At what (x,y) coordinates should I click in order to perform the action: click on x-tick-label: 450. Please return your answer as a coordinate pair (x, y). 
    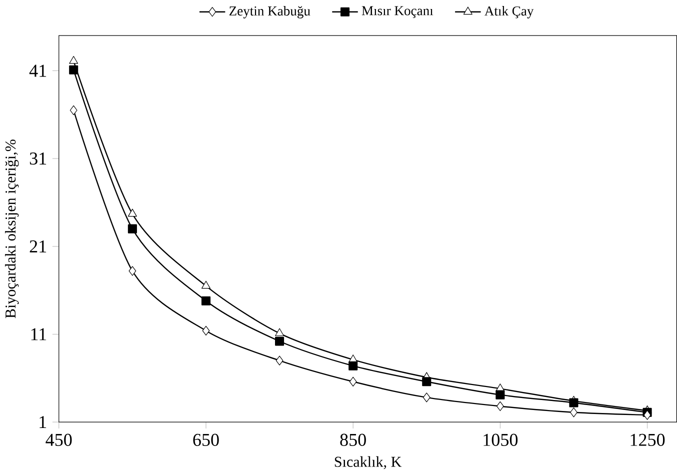
    Looking at the image, I should click on (59, 440).